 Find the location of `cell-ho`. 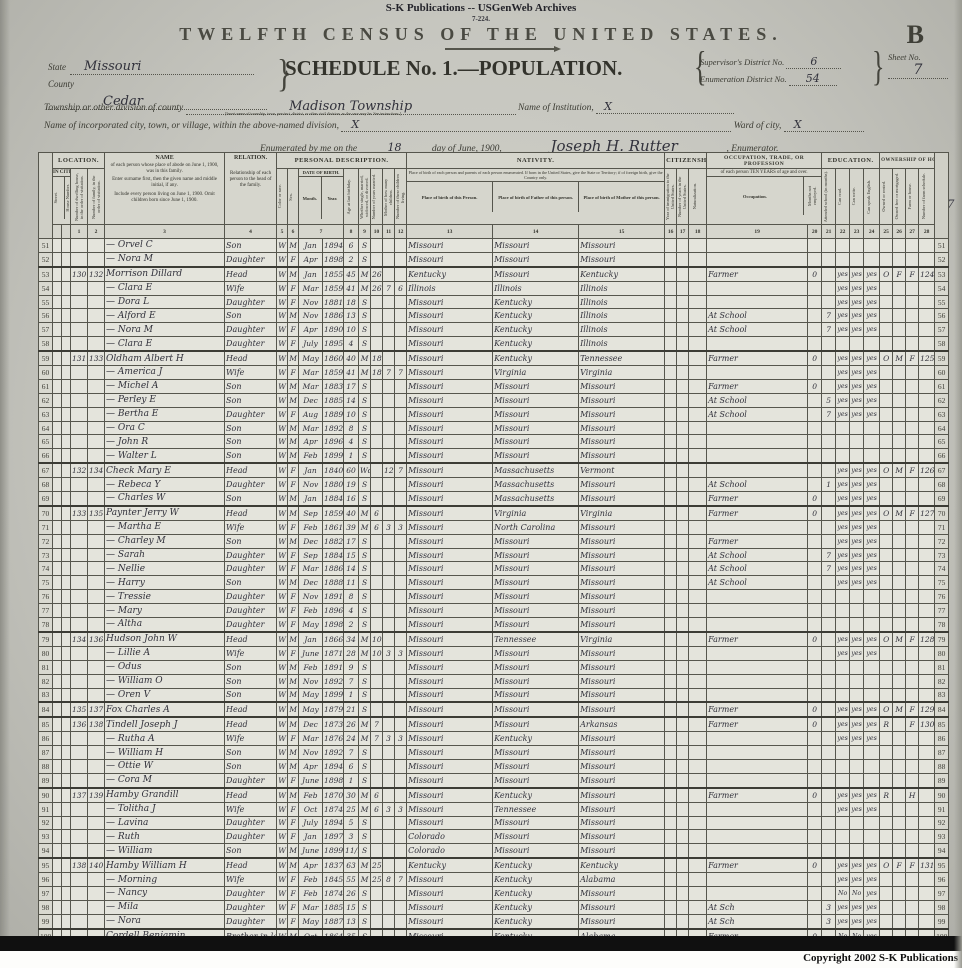

cell-ho is located at coordinates (66, 273).